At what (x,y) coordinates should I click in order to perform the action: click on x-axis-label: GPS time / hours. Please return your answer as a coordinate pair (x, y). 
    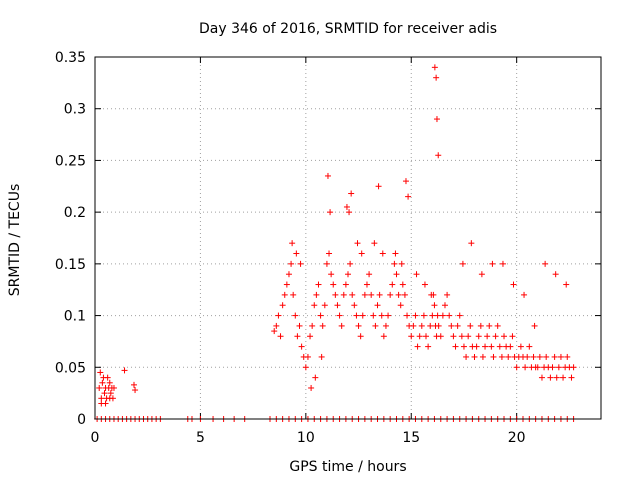
    Looking at the image, I should click on (347, 467).